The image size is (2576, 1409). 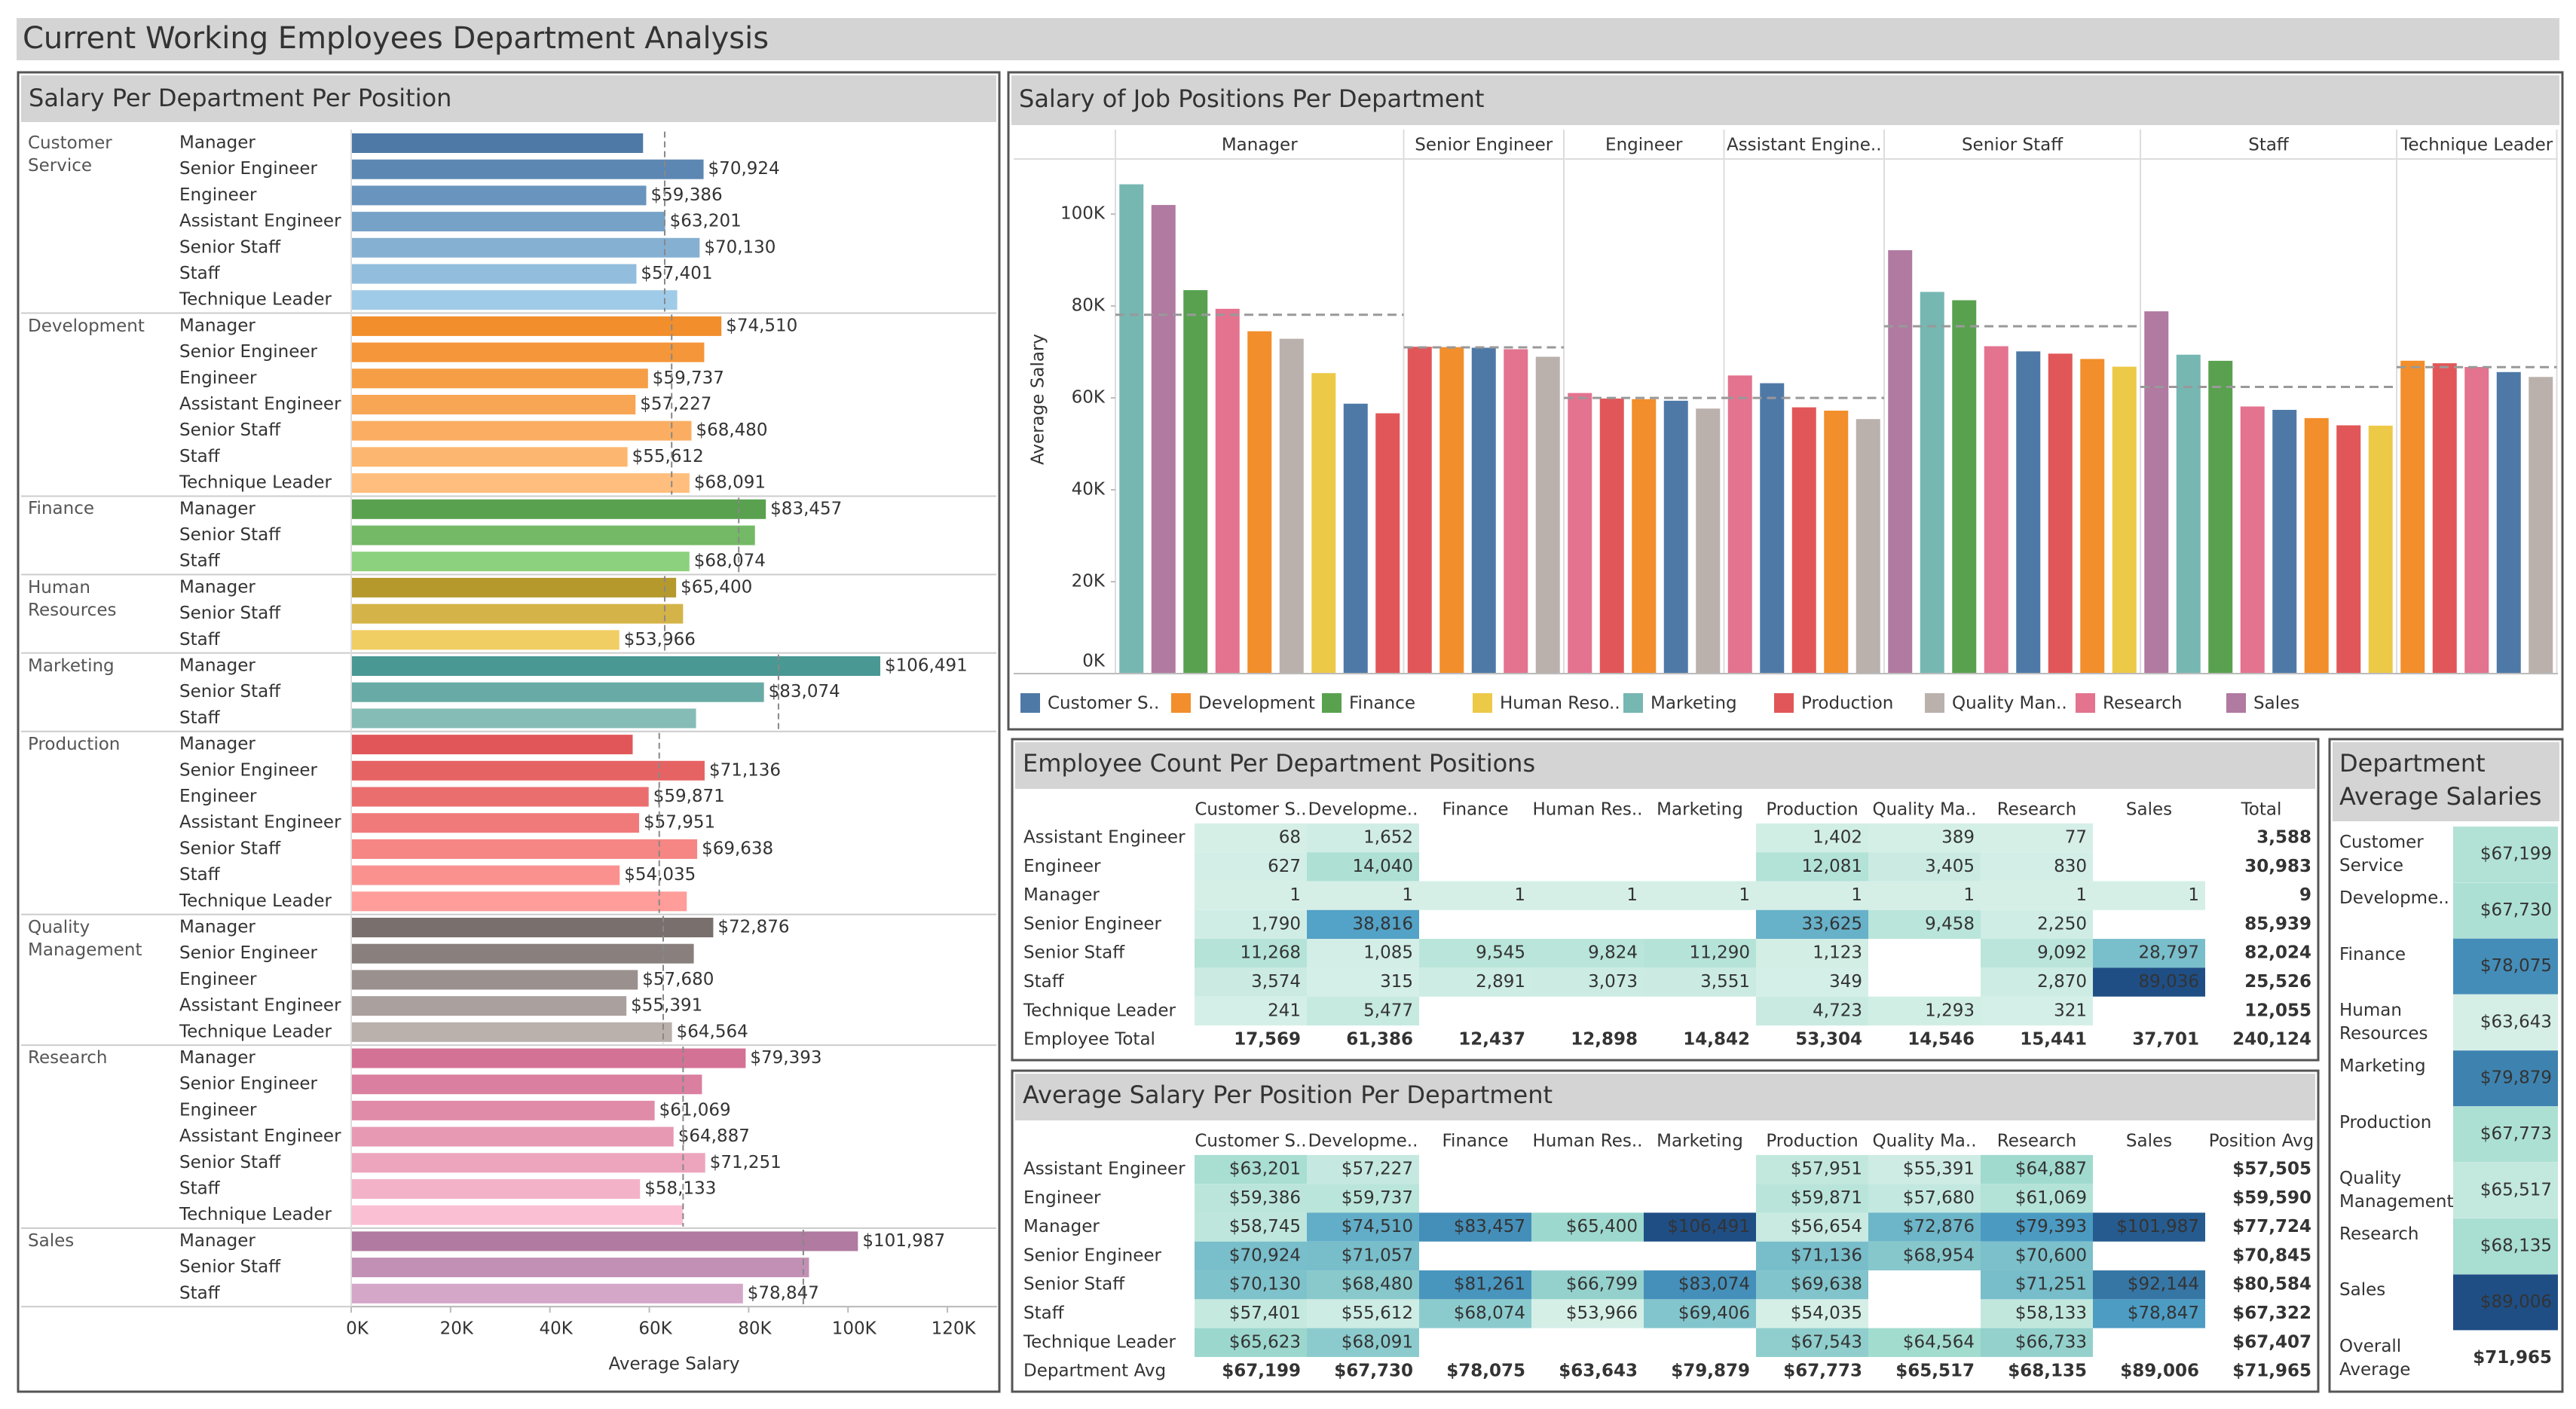 I want to click on row-label: Overall Average, so click(x=2375, y=1358).